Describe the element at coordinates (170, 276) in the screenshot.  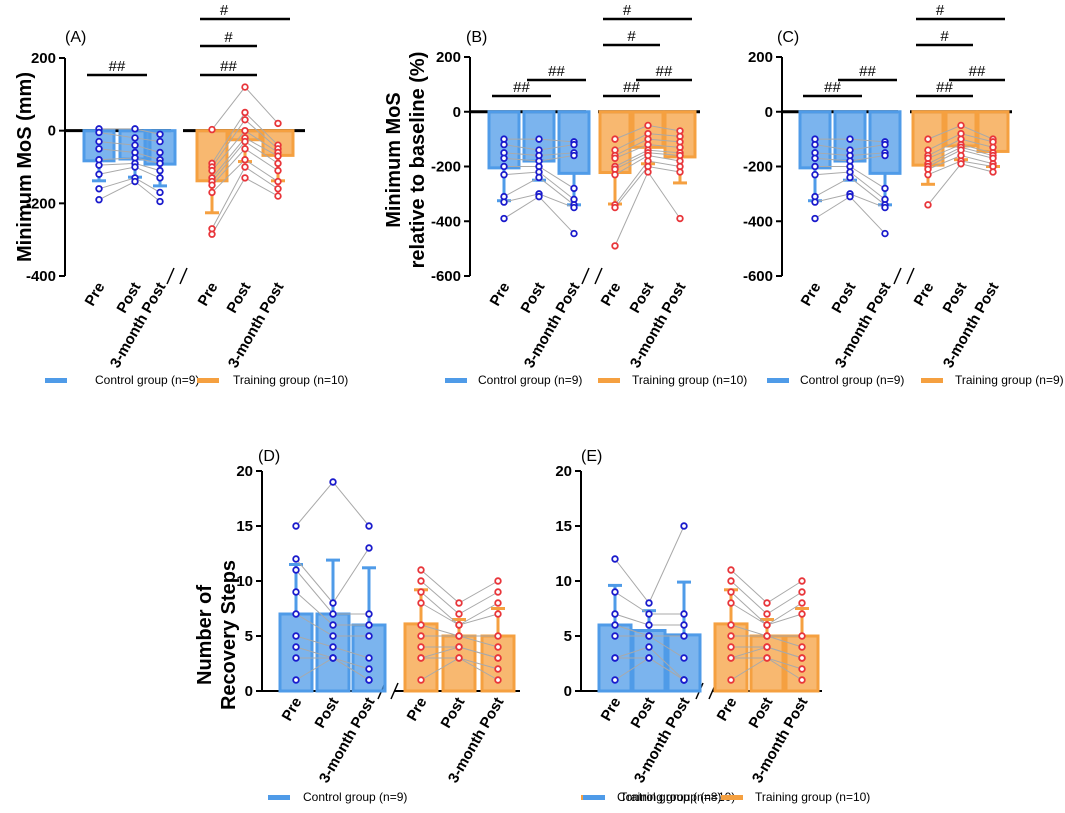
I see `axis-break-mark` at that location.